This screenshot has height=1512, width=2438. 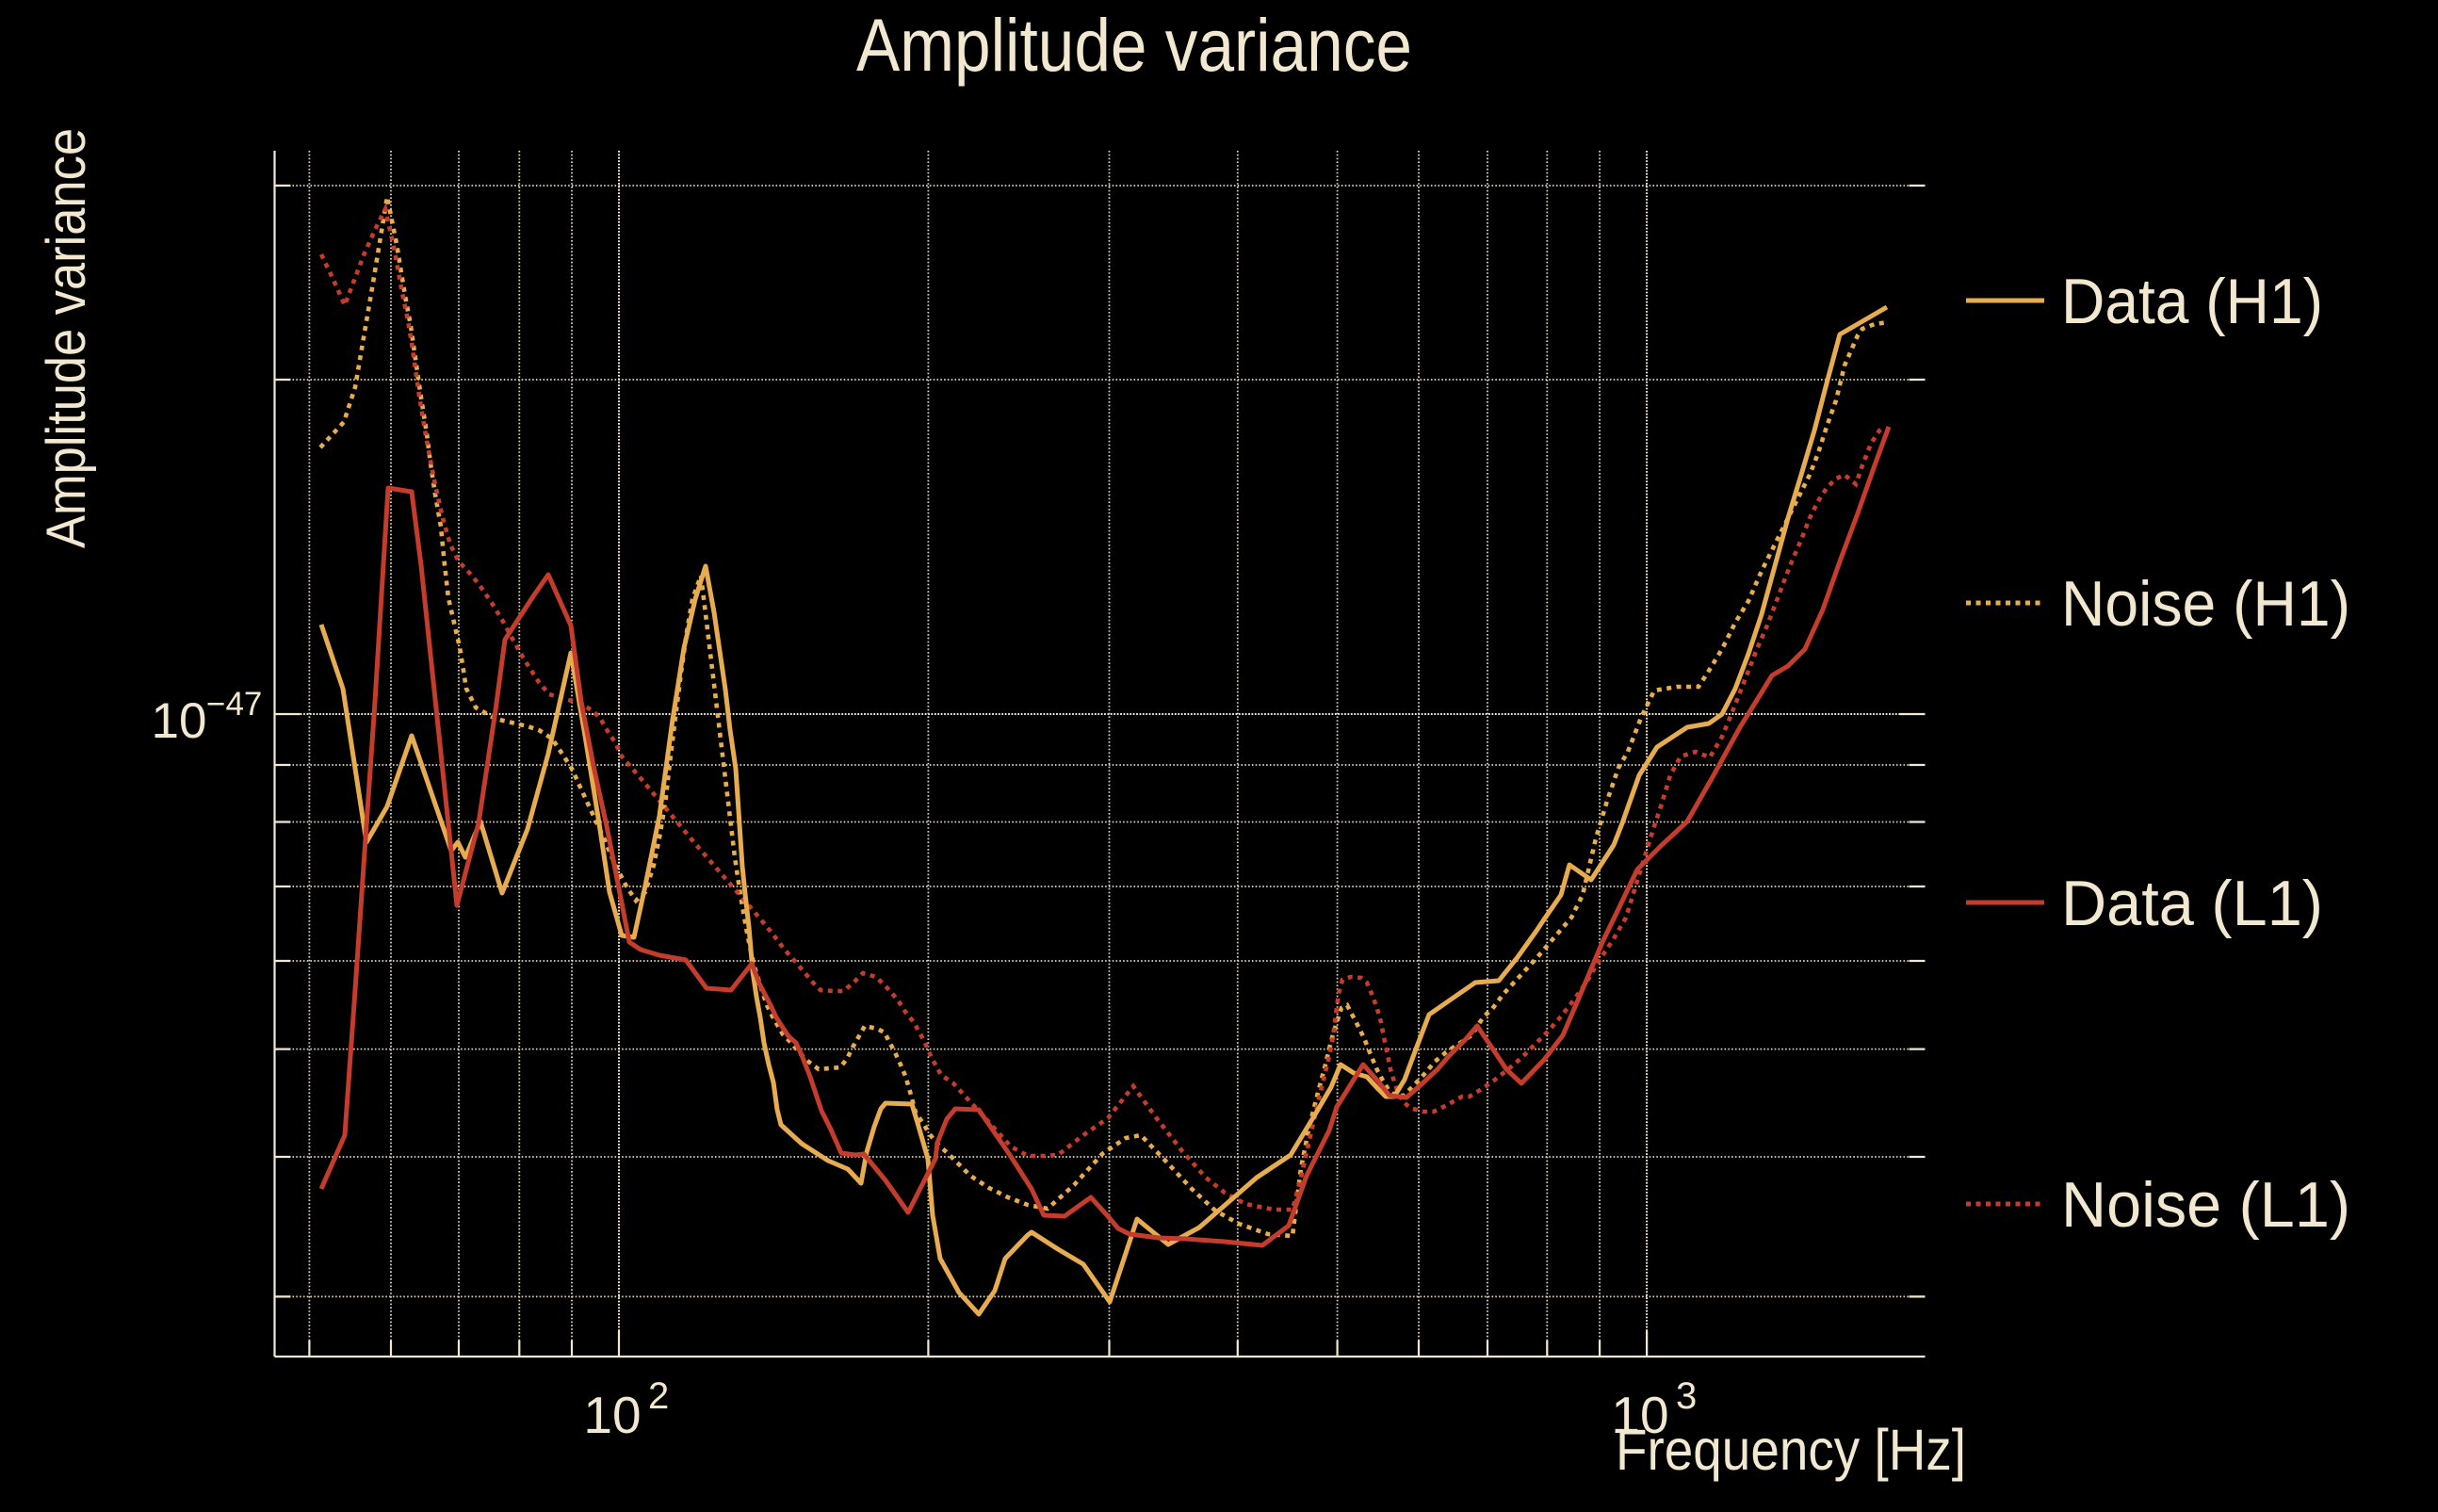 What do you see at coordinates (1686, 1396) in the screenshot?
I see `svg-text: 3` at bounding box center [1686, 1396].